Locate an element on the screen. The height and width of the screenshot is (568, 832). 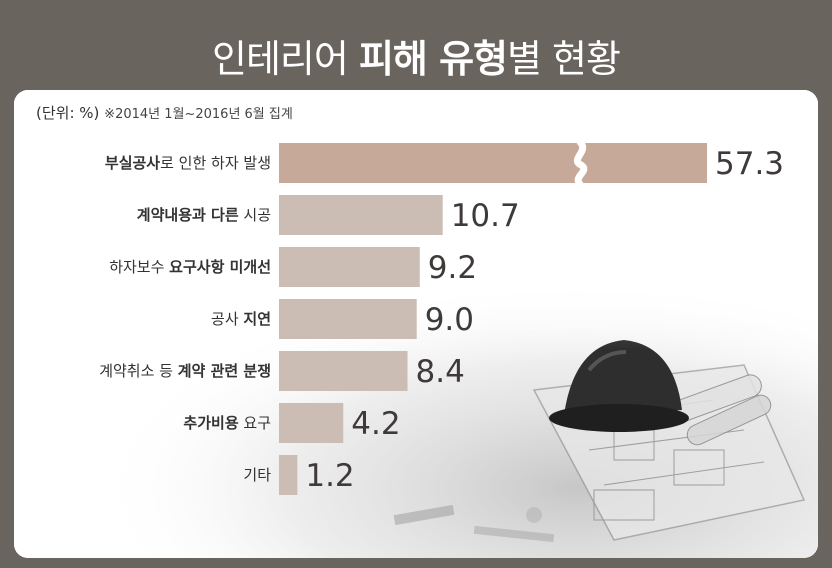
unit-label: (단위: %) is located at coordinates (68, 113).